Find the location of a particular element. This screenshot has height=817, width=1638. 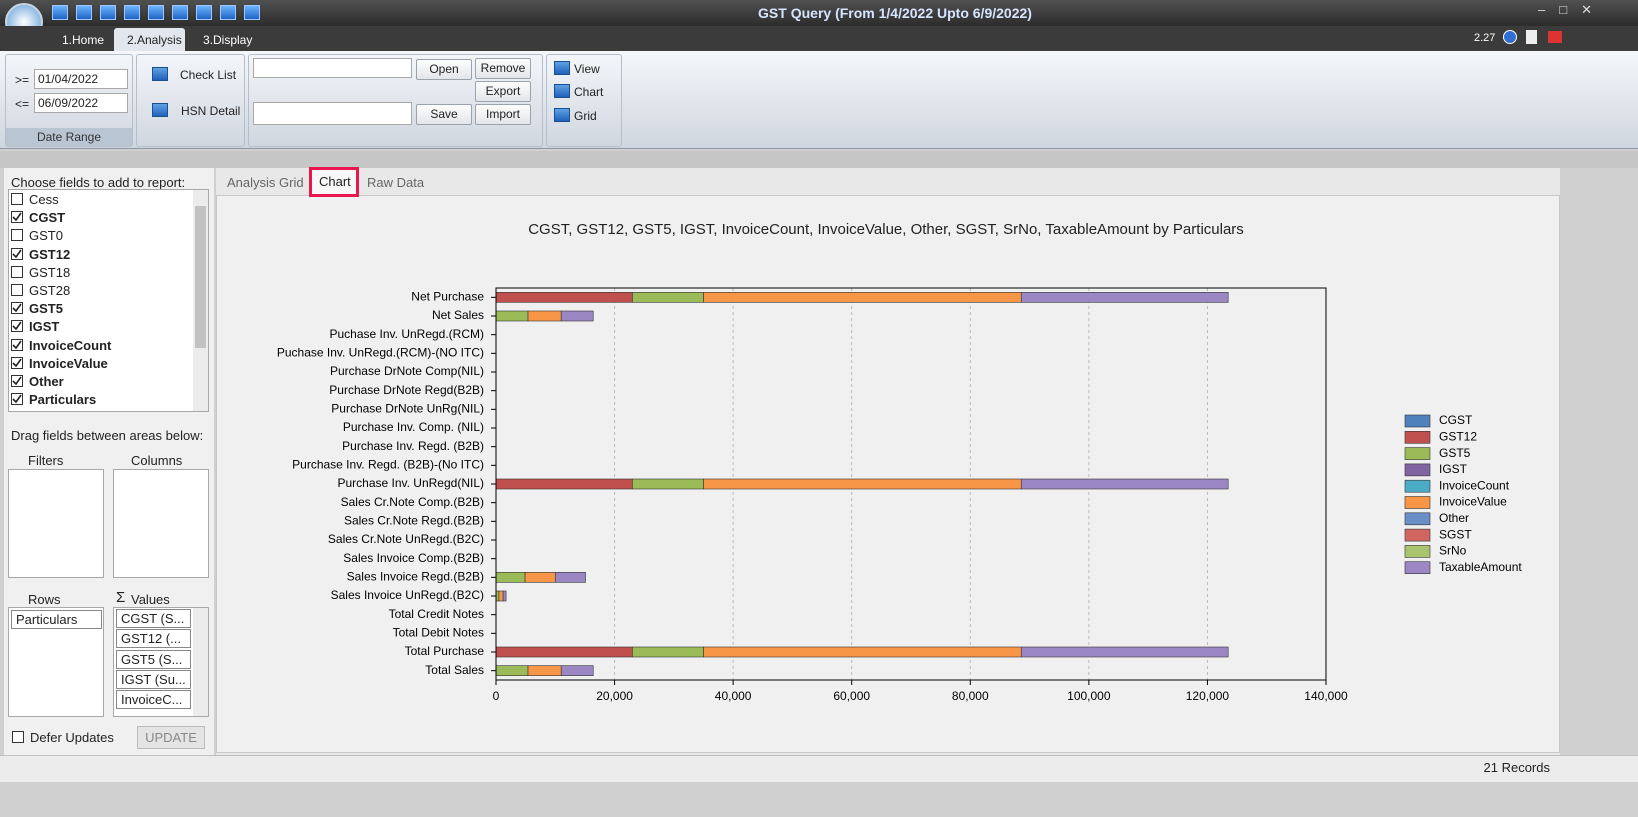

y-tick-label: Total Credit Notes is located at coordinates (436, 614).